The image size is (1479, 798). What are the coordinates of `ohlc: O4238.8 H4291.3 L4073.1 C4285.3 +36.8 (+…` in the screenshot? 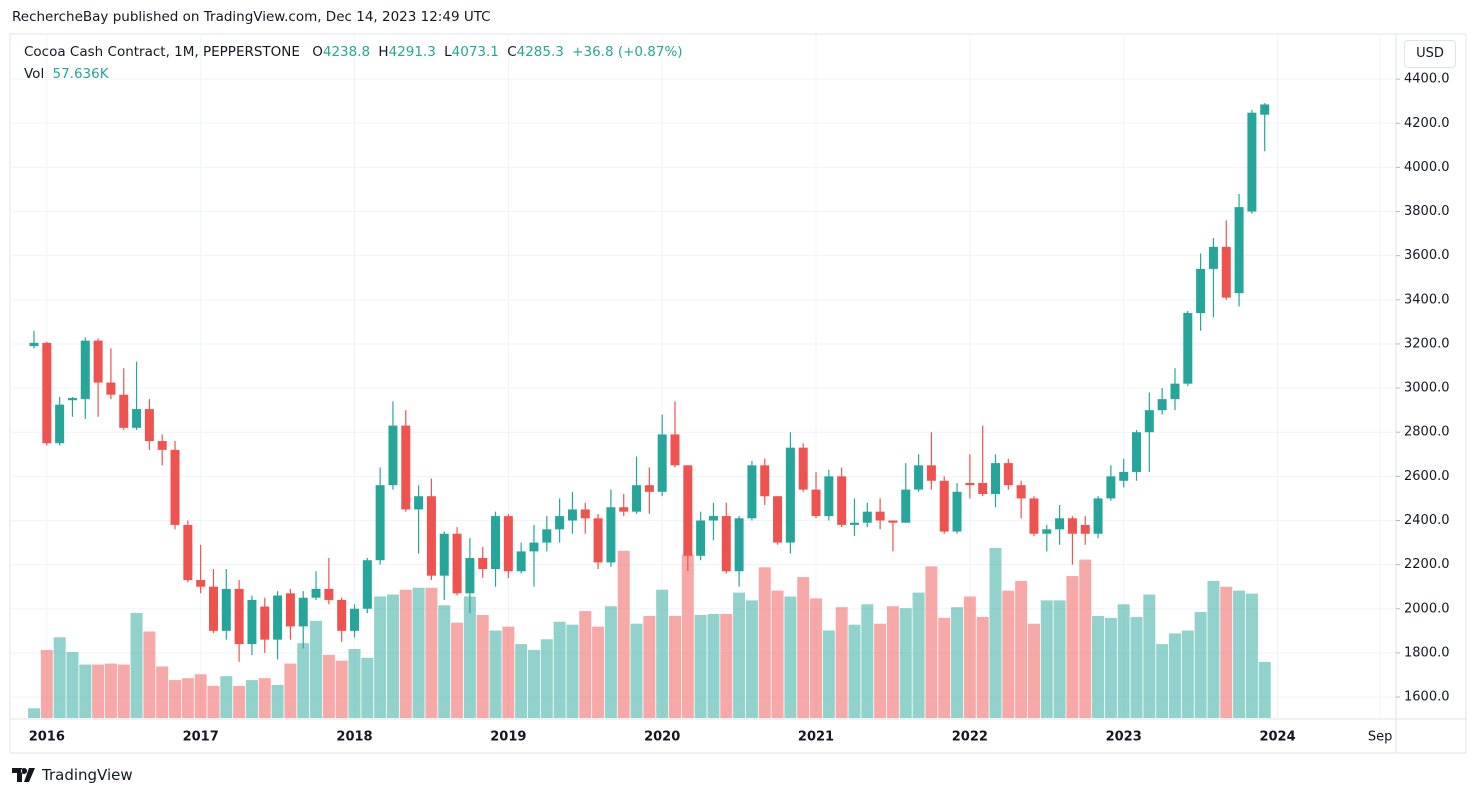 It's located at (499, 52).